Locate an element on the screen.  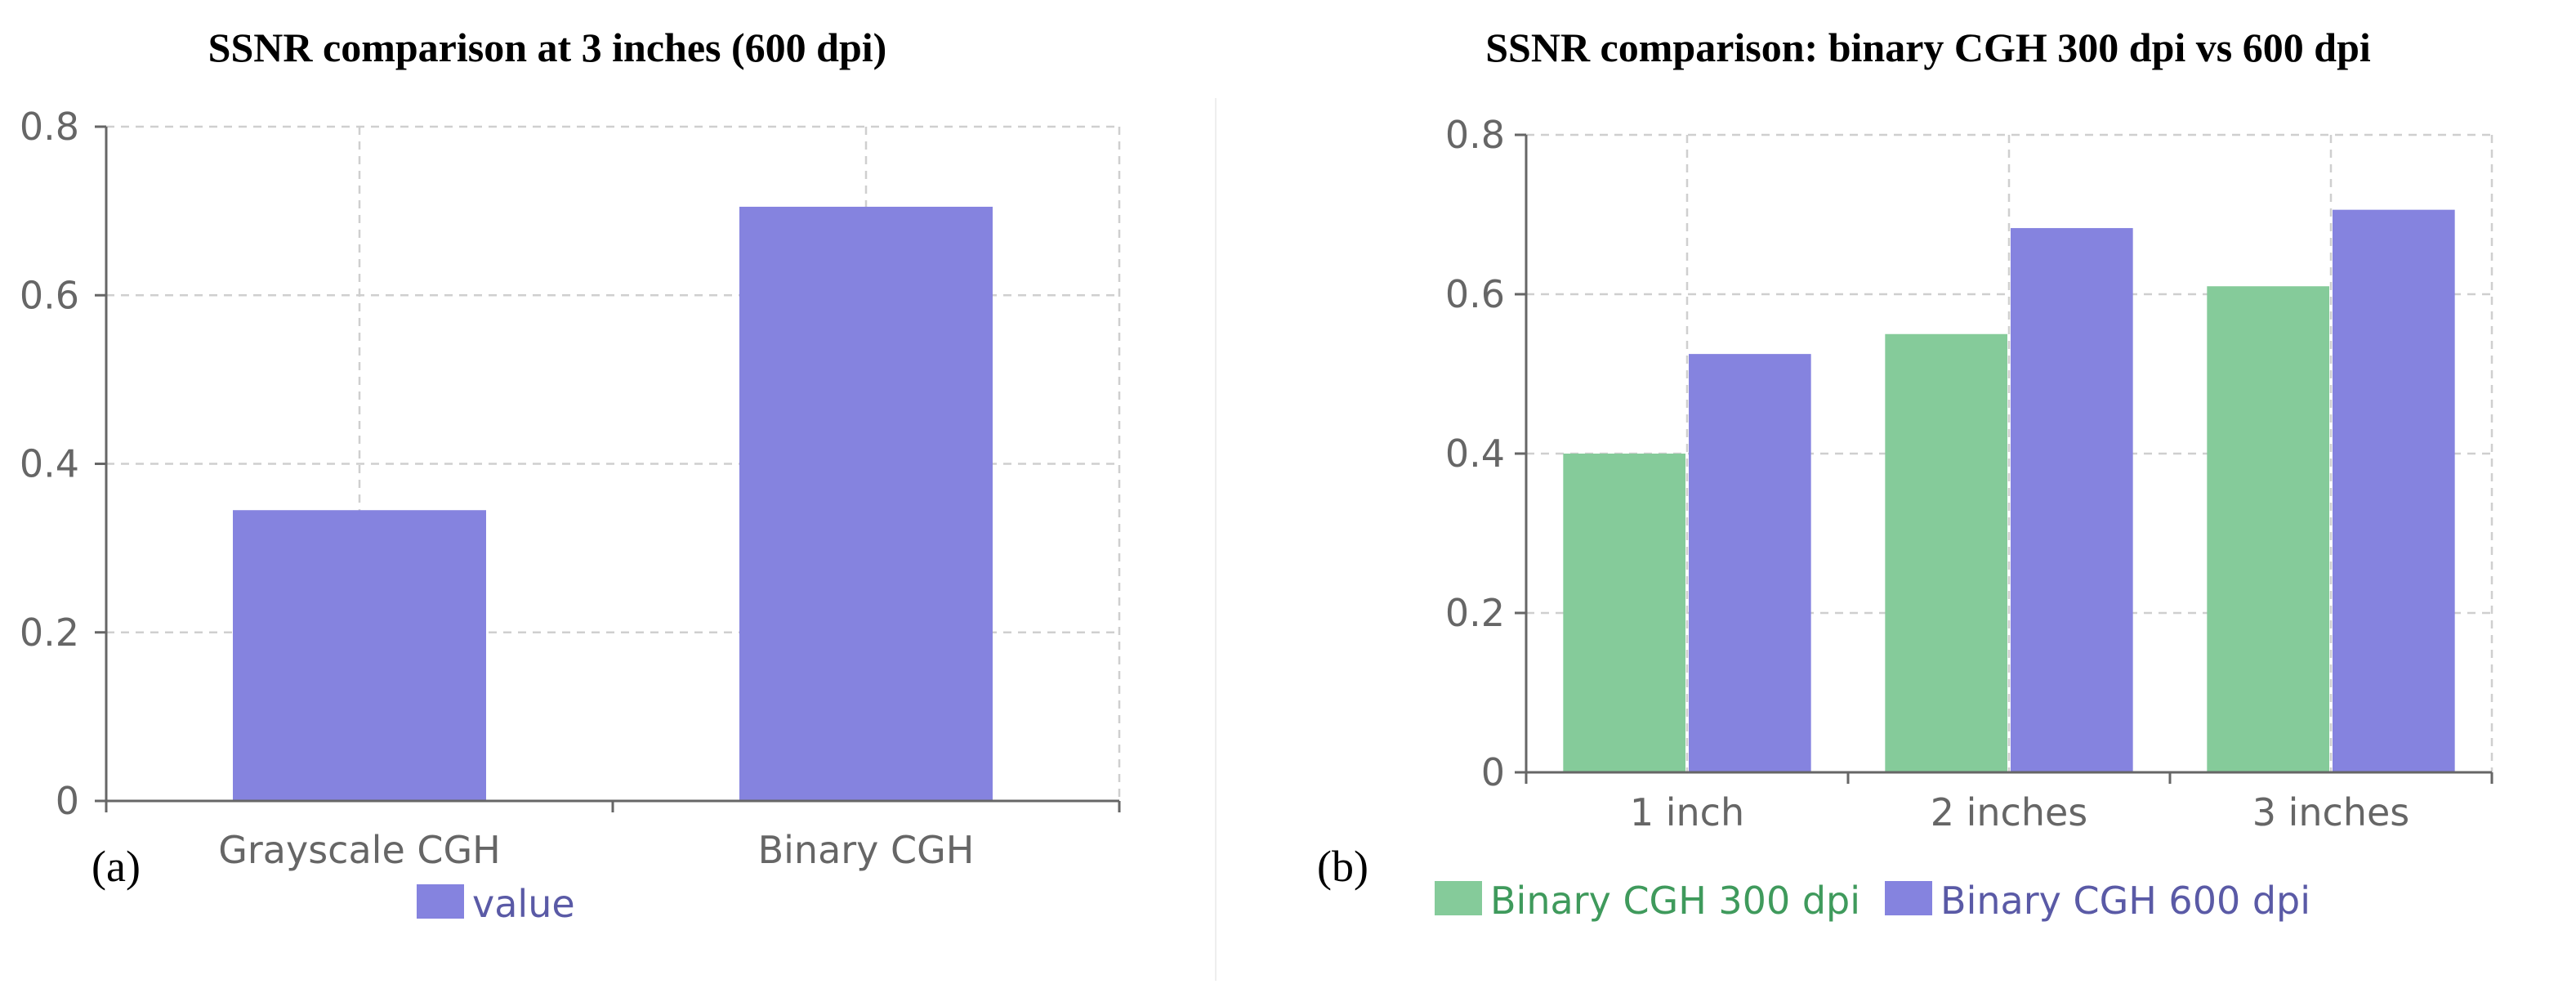
chart-a-title: SSNR comparison at 3 inches (600 dpi) is located at coordinates (548, 47).